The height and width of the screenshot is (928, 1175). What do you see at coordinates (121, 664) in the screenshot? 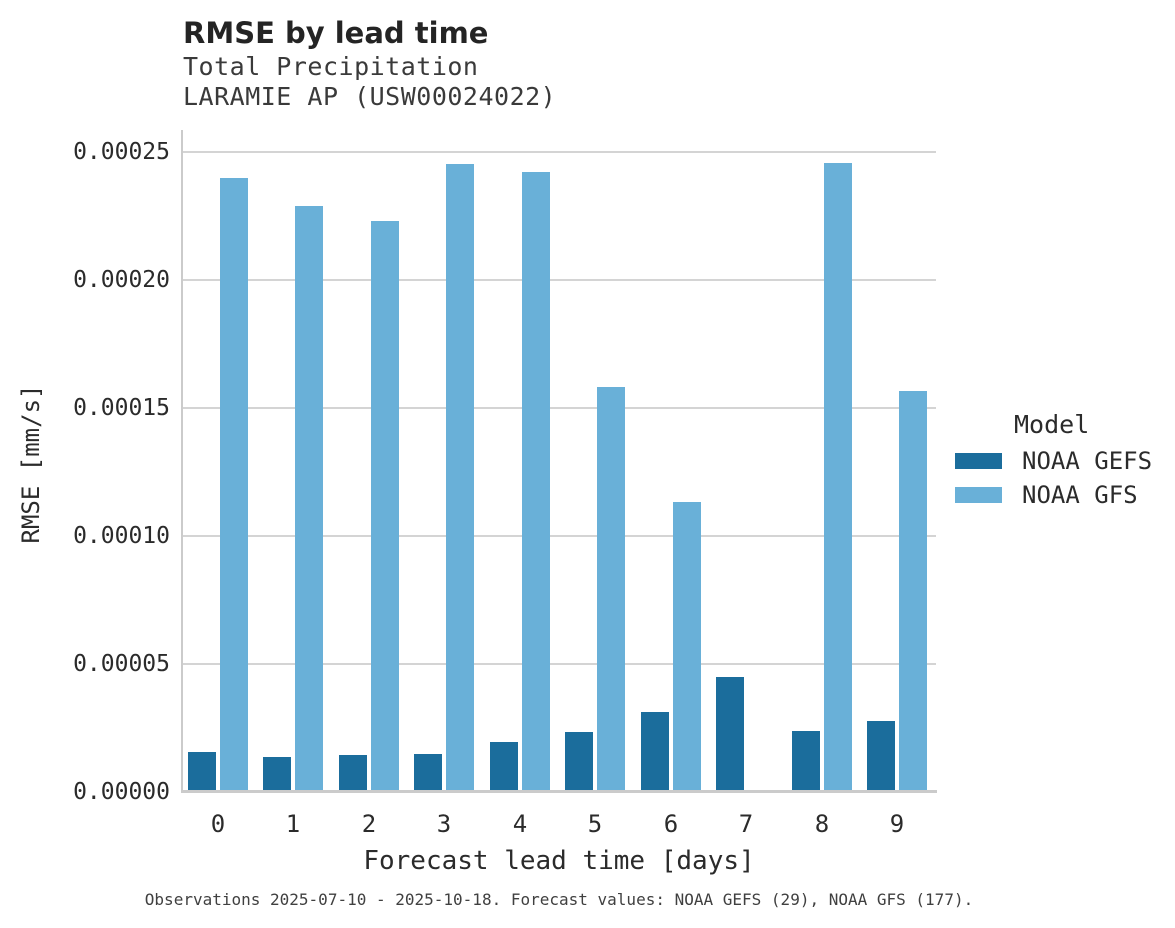
I see `y-tick-0.00005: 0.00005` at bounding box center [121, 664].